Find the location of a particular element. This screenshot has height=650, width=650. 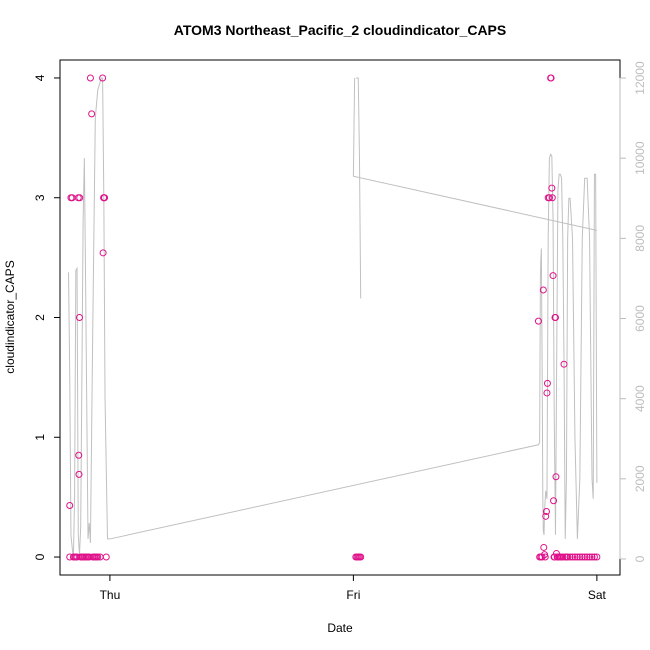

y-right-tick-label: 4000 is located at coordinates (640, 398).